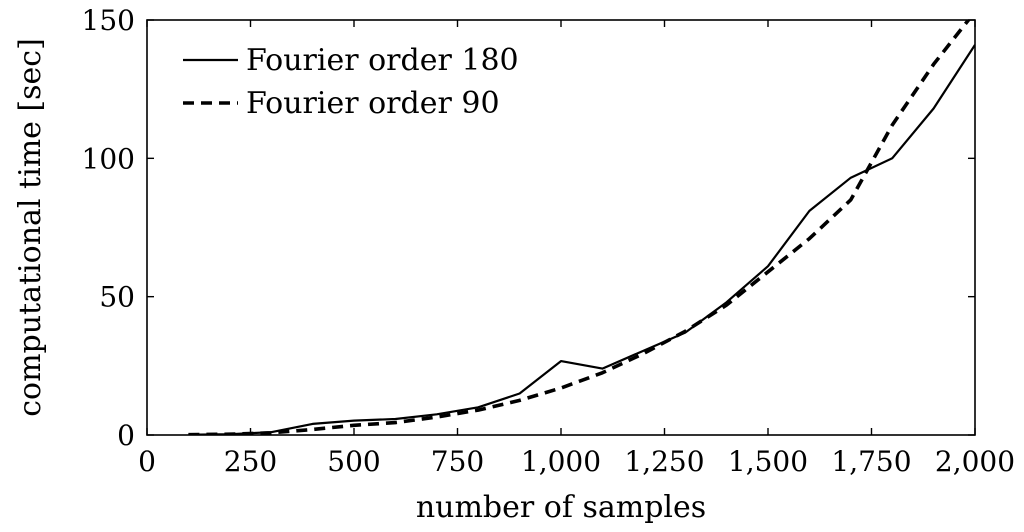 The image size is (1024, 532). I want to click on y-tick-label: 100, so click(108, 158).